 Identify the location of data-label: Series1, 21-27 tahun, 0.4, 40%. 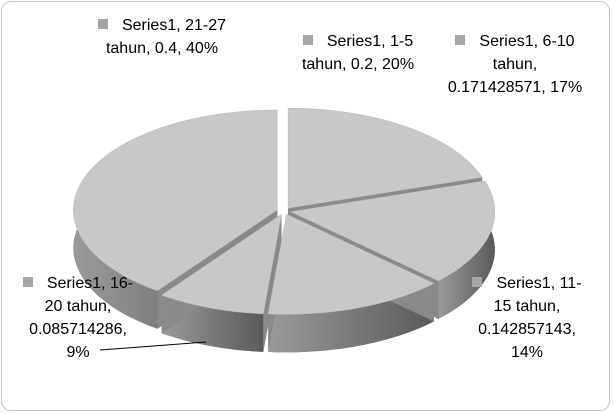
(162, 37).